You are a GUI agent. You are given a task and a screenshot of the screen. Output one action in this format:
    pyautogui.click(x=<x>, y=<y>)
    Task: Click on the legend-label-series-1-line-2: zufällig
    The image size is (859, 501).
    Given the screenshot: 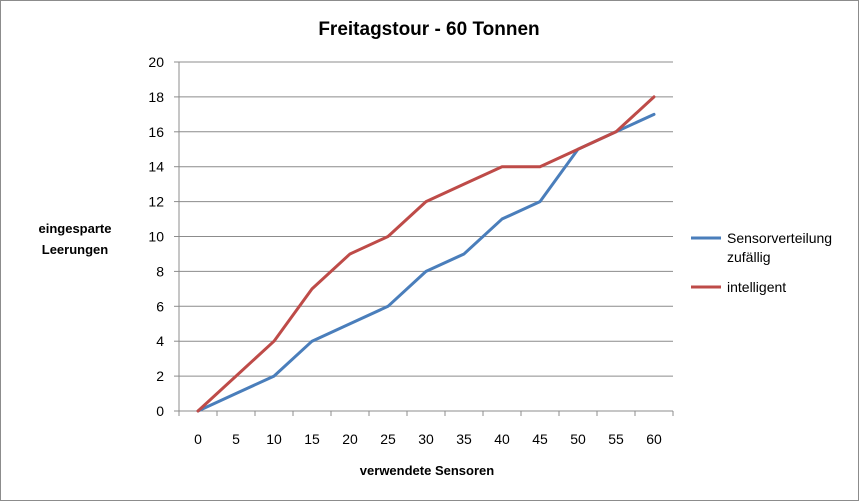 What is the action you would take?
    pyautogui.click(x=749, y=257)
    